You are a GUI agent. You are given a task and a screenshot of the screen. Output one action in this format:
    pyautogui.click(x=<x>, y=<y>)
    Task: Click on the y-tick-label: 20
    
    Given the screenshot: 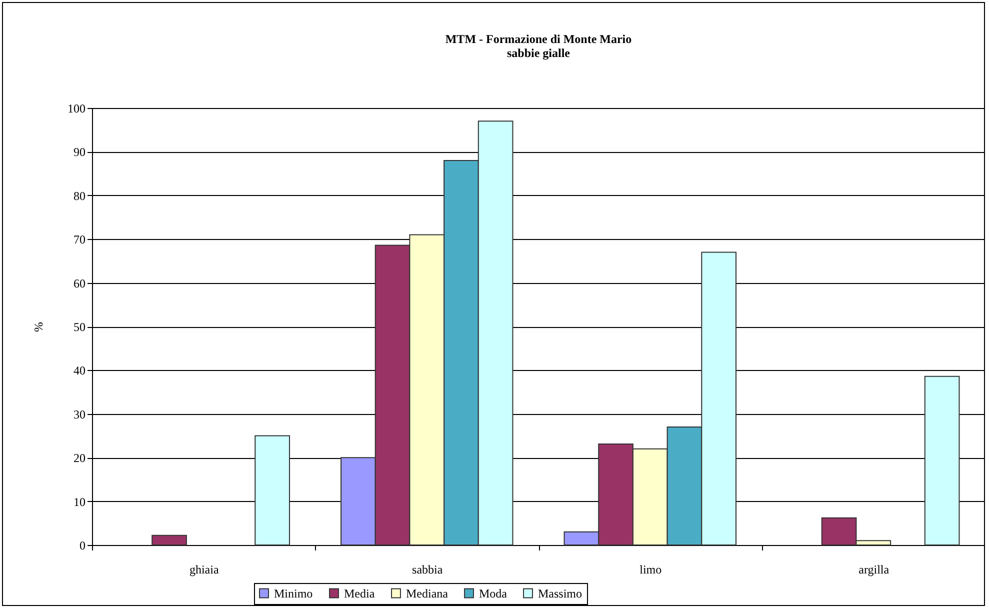 What is the action you would take?
    pyautogui.click(x=80, y=458)
    